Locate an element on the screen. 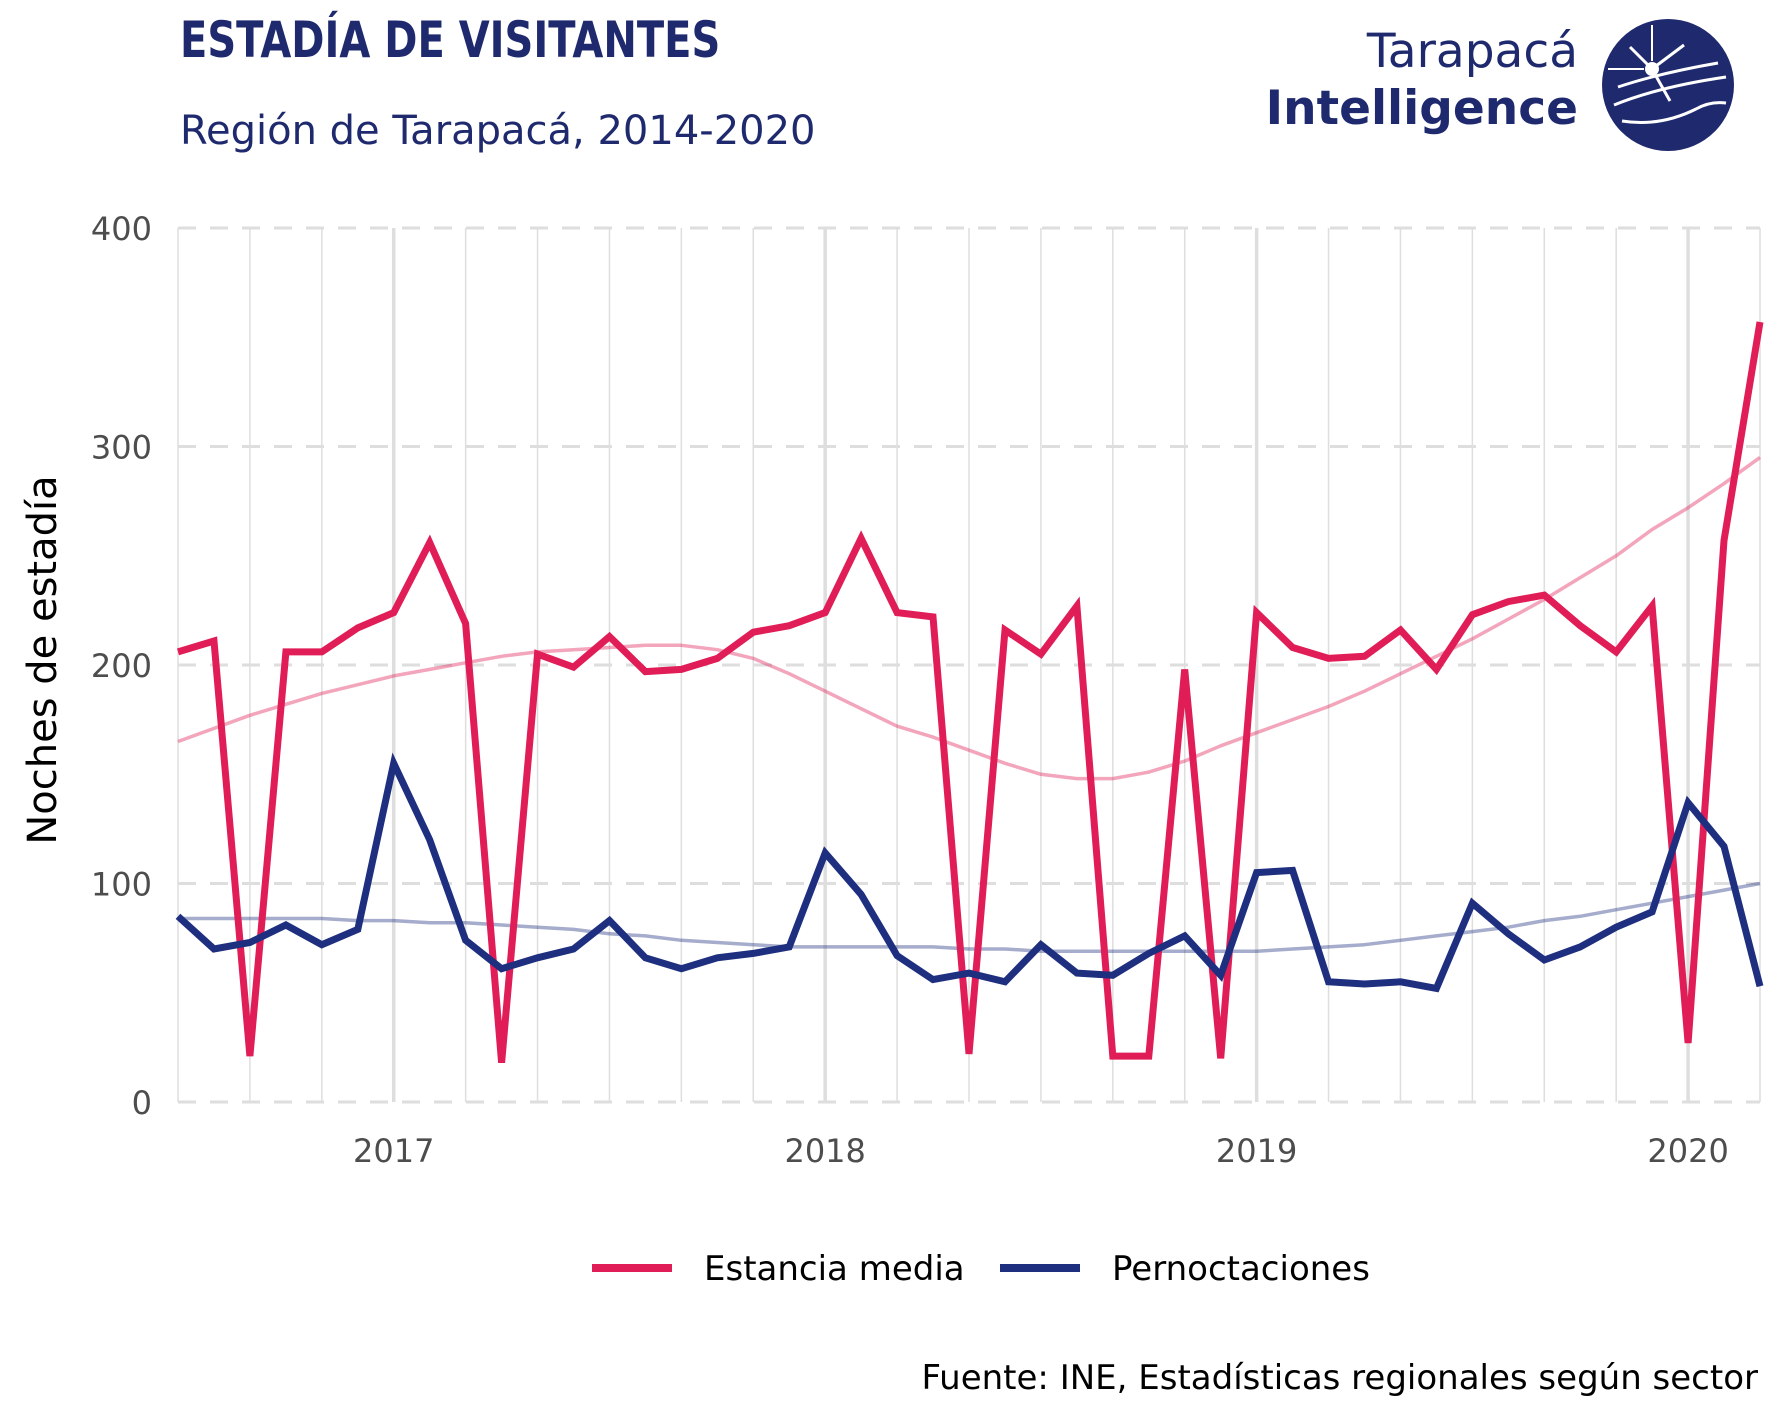 The height and width of the screenshot is (1417, 1771). y-tick-label: 100 is located at coordinates (121, 885).